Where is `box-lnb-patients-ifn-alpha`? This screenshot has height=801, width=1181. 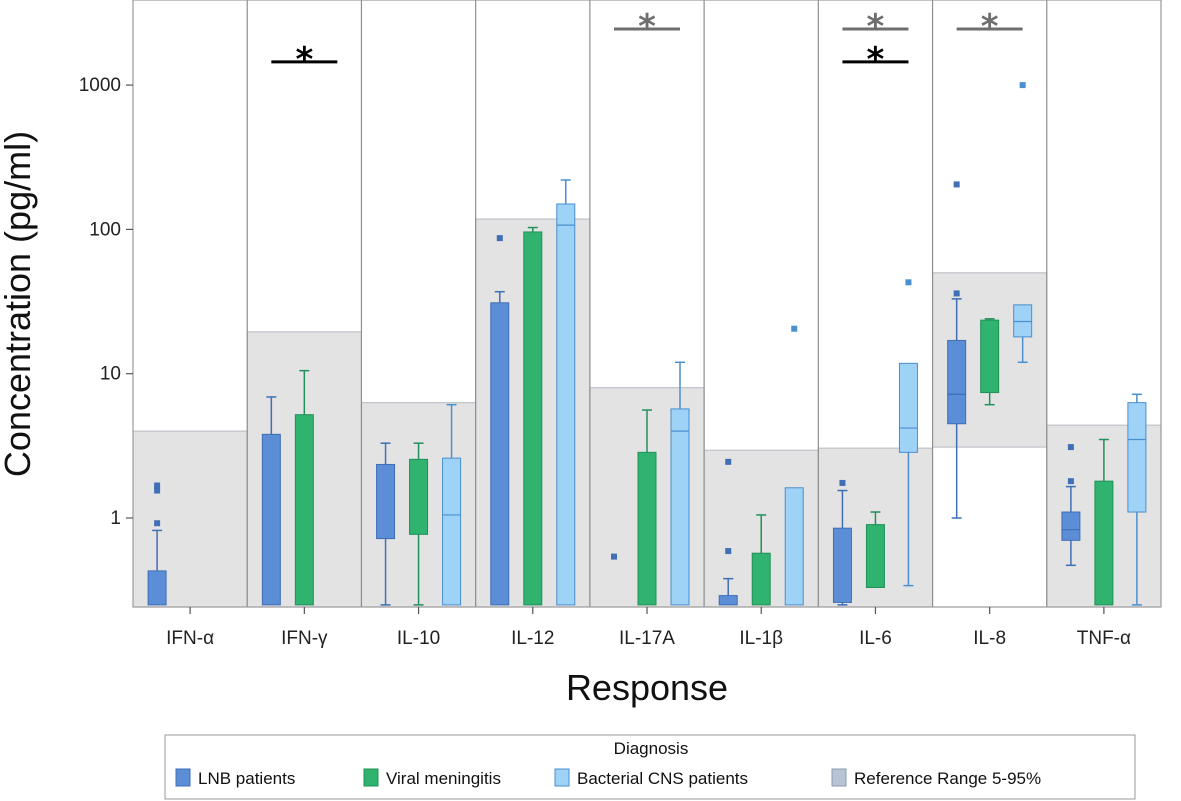
box-lnb-patients-ifn-alpha is located at coordinates (157, 544).